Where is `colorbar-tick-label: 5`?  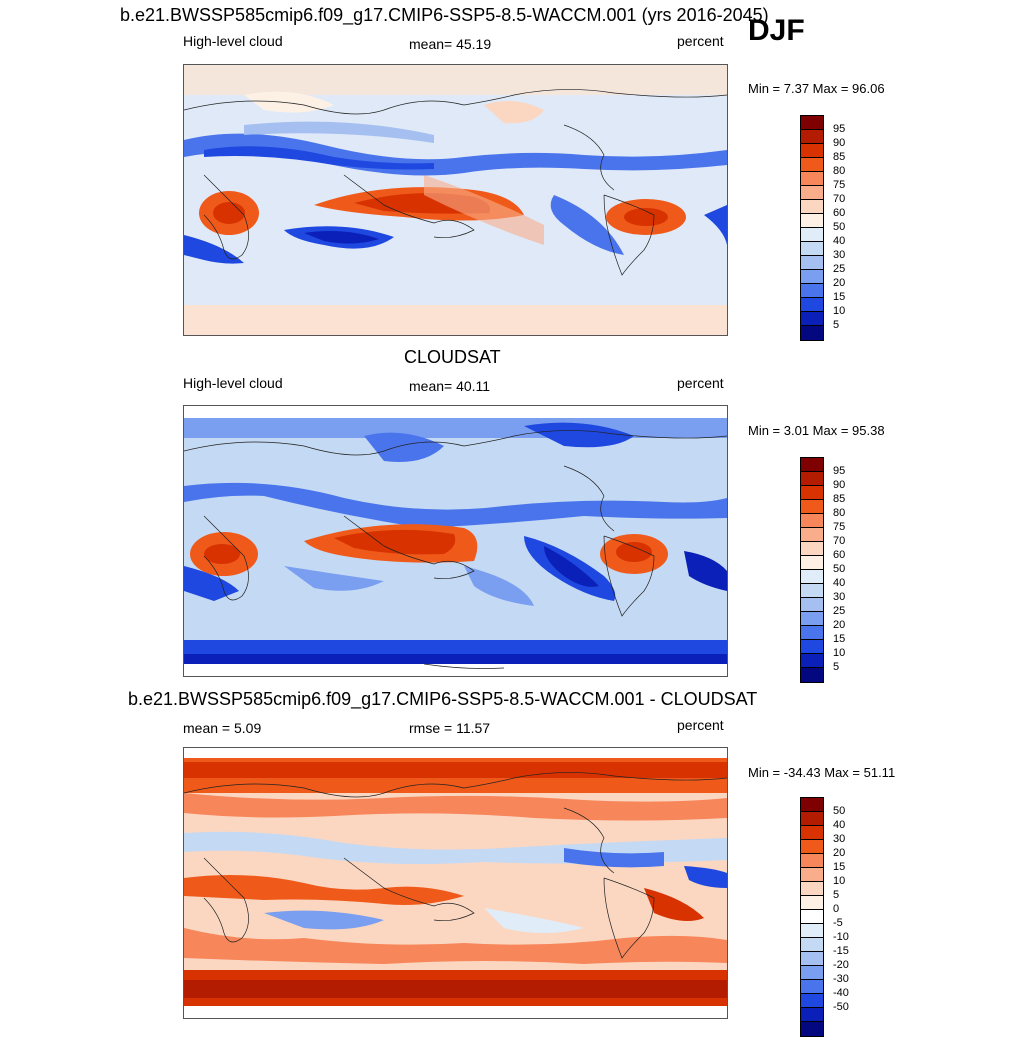 colorbar-tick-label: 5 is located at coordinates (836, 667).